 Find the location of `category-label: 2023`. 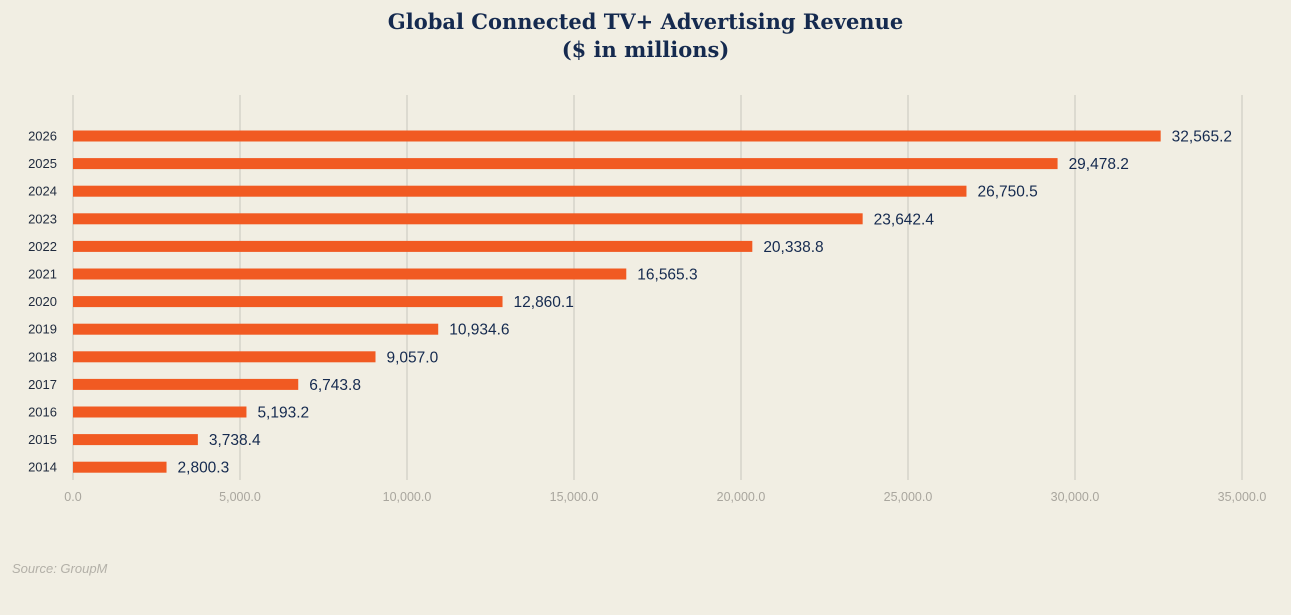

category-label: 2023 is located at coordinates (42, 218).